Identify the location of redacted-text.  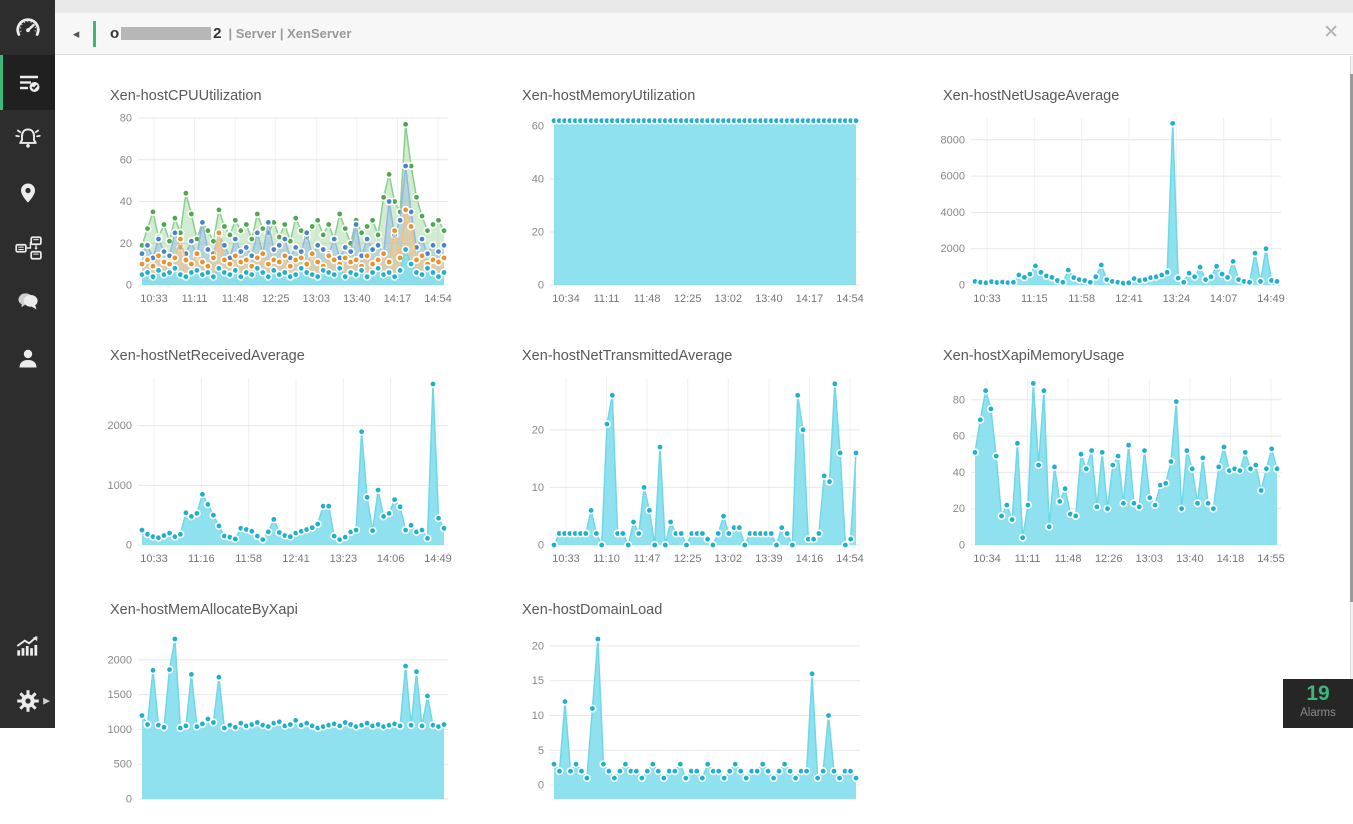
(166, 33).